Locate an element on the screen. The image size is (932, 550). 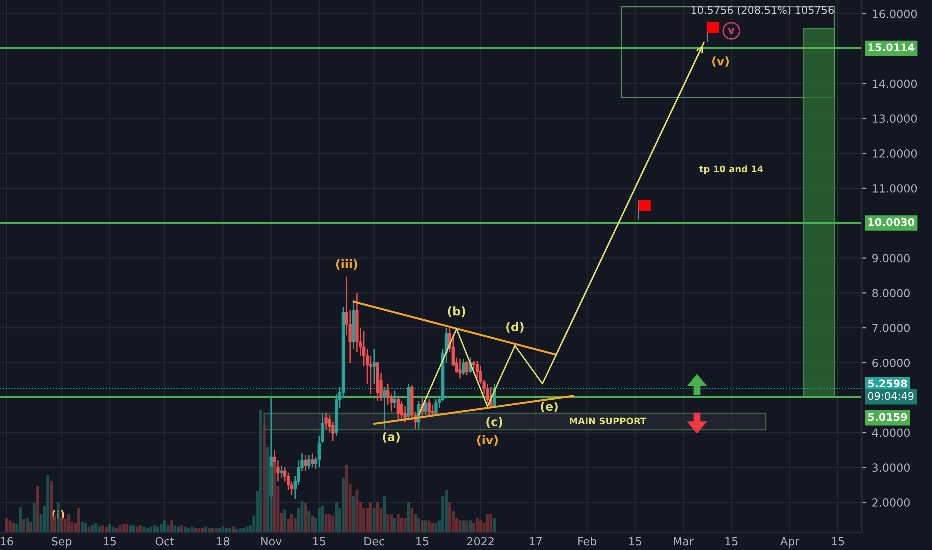
annotation: tp 10 and 14 is located at coordinates (732, 170).